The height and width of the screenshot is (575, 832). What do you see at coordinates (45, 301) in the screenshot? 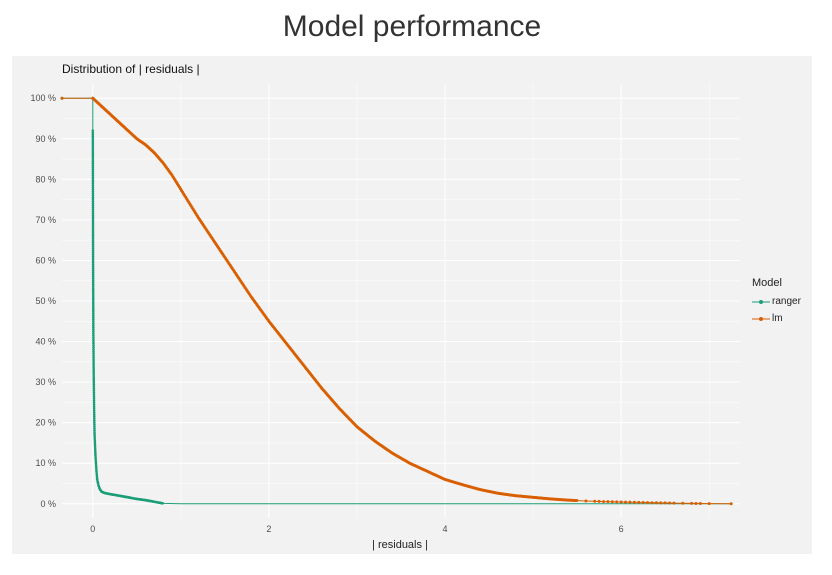
I see `y-tick-label: 50 %` at bounding box center [45, 301].